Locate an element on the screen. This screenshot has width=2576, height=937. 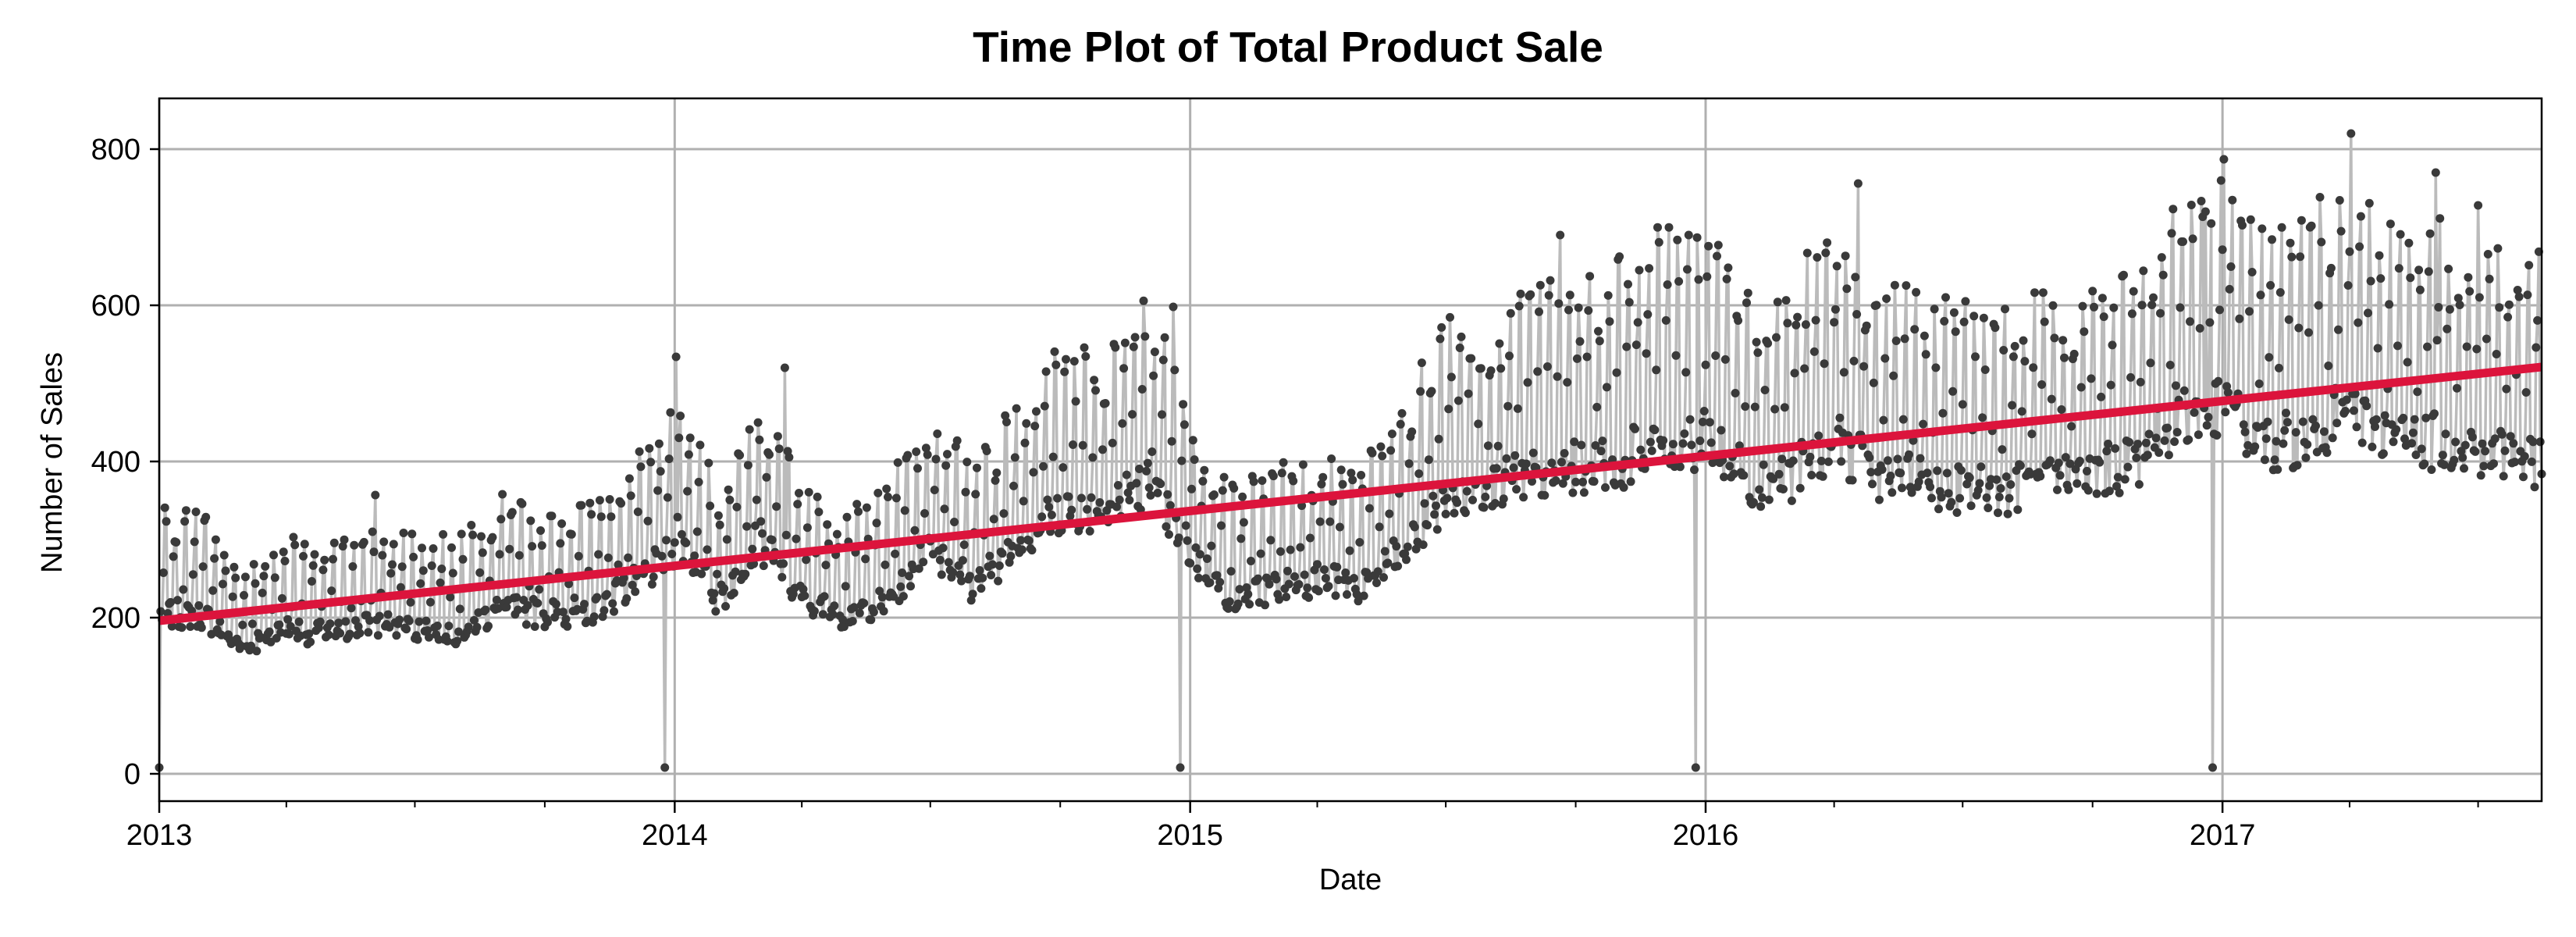
x-tick-label: 2013 is located at coordinates (159, 835).